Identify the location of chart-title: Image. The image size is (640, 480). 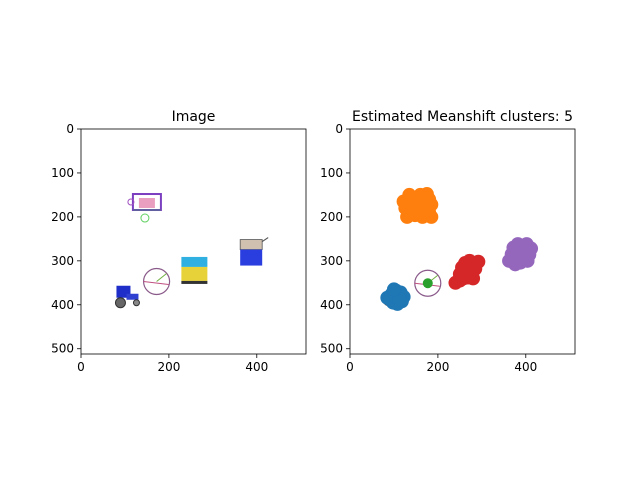
(194, 117).